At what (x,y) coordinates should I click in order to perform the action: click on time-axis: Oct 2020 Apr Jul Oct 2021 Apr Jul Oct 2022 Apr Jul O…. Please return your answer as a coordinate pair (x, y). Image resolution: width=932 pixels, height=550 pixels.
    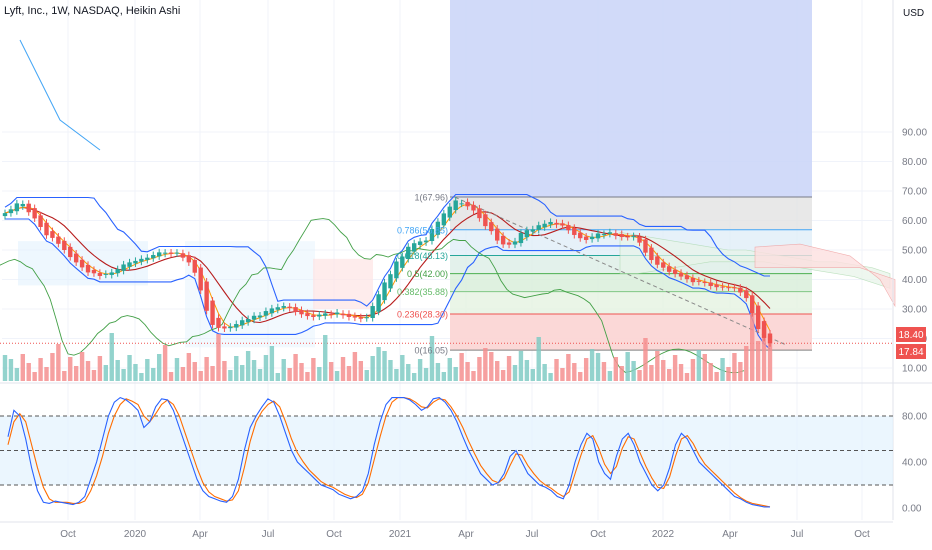
    Looking at the image, I should click on (446, 530).